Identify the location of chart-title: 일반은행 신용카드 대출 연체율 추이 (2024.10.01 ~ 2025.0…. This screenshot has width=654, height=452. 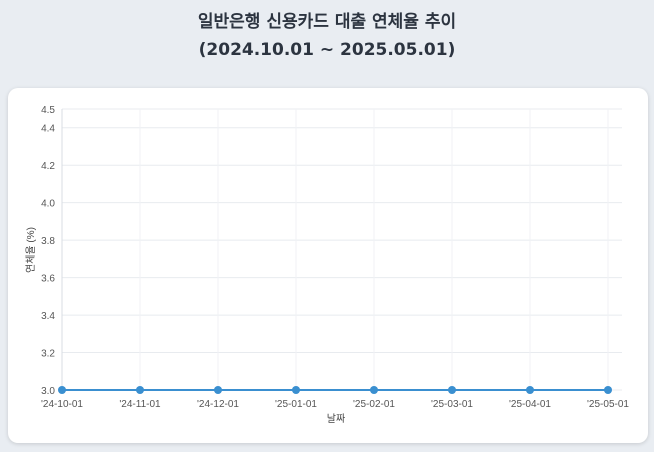
(327, 36).